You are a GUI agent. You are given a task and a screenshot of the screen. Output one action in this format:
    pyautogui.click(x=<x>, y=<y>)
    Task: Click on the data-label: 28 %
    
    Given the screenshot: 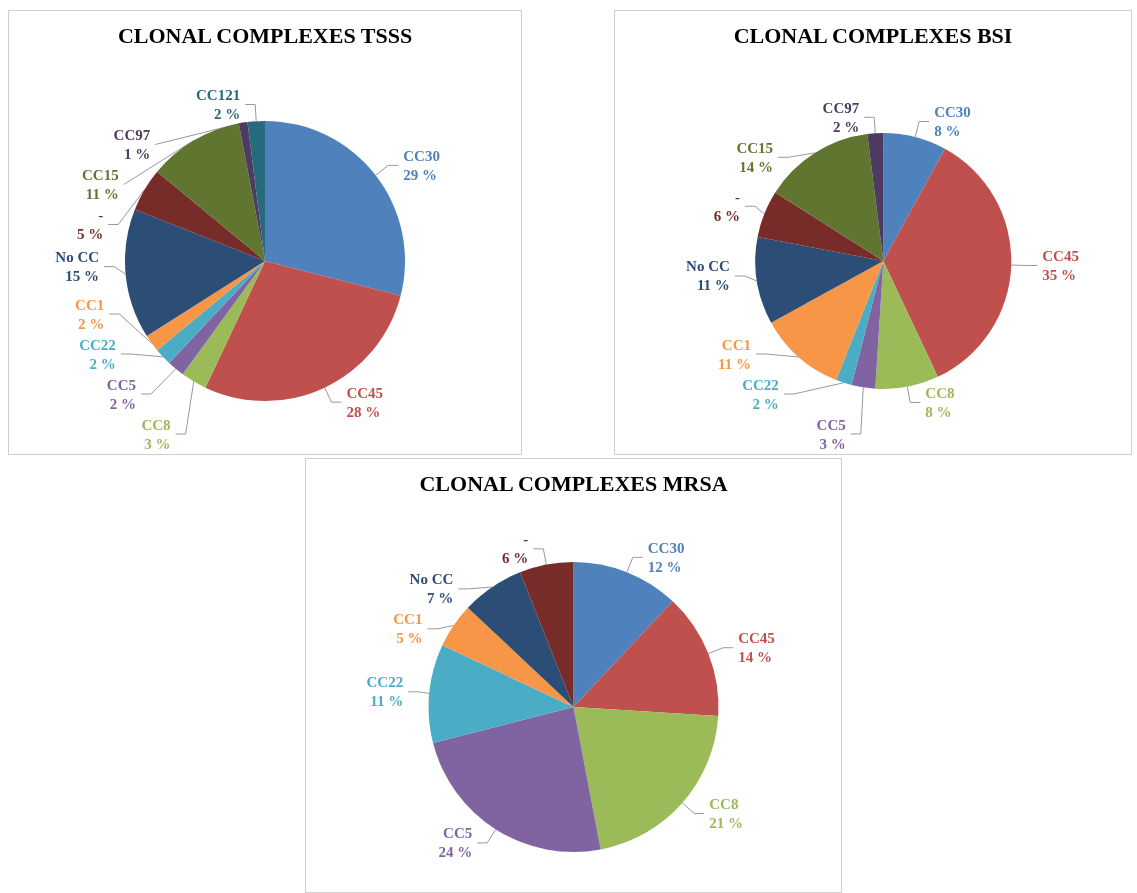 What is the action you would take?
    pyautogui.click(x=363, y=411)
    